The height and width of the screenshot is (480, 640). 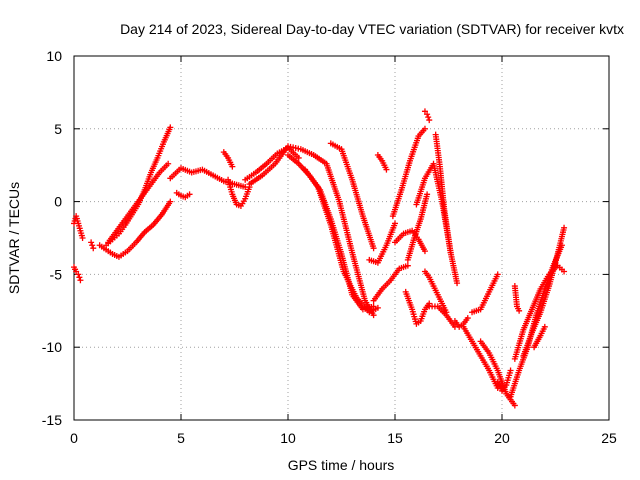 What do you see at coordinates (288, 438) in the screenshot?
I see `x-tick-label: 10` at bounding box center [288, 438].